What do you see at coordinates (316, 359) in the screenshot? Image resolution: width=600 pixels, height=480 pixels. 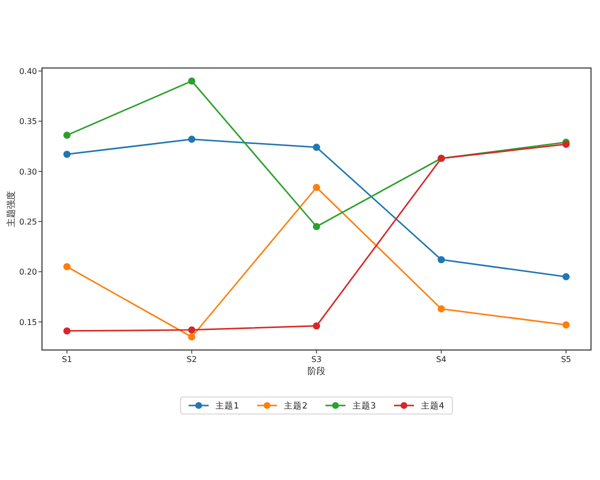 I see `x-tick-label: S3` at bounding box center [316, 359].